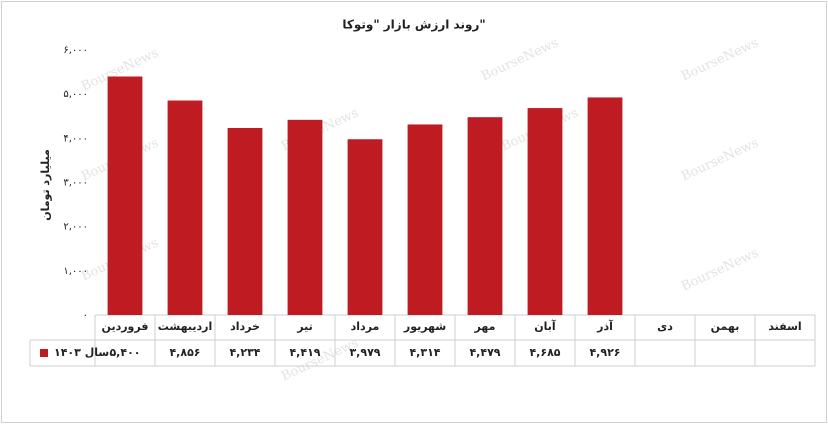 The width and height of the screenshot is (828, 426). What do you see at coordinates (725, 326) in the screenshot?
I see `x-tick-label: بهمن` at bounding box center [725, 326].